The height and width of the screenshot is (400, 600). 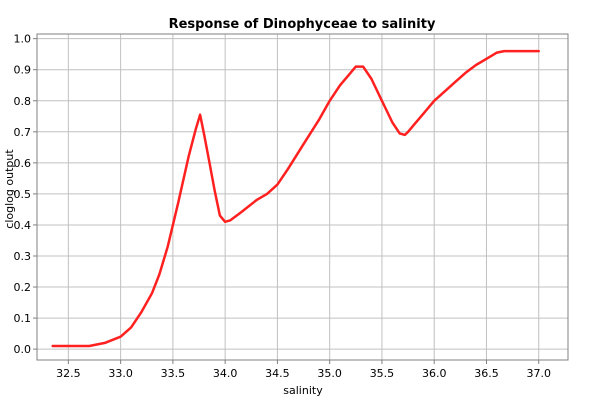 I want to click on y-tick-label: 0.2, so click(x=23, y=287).